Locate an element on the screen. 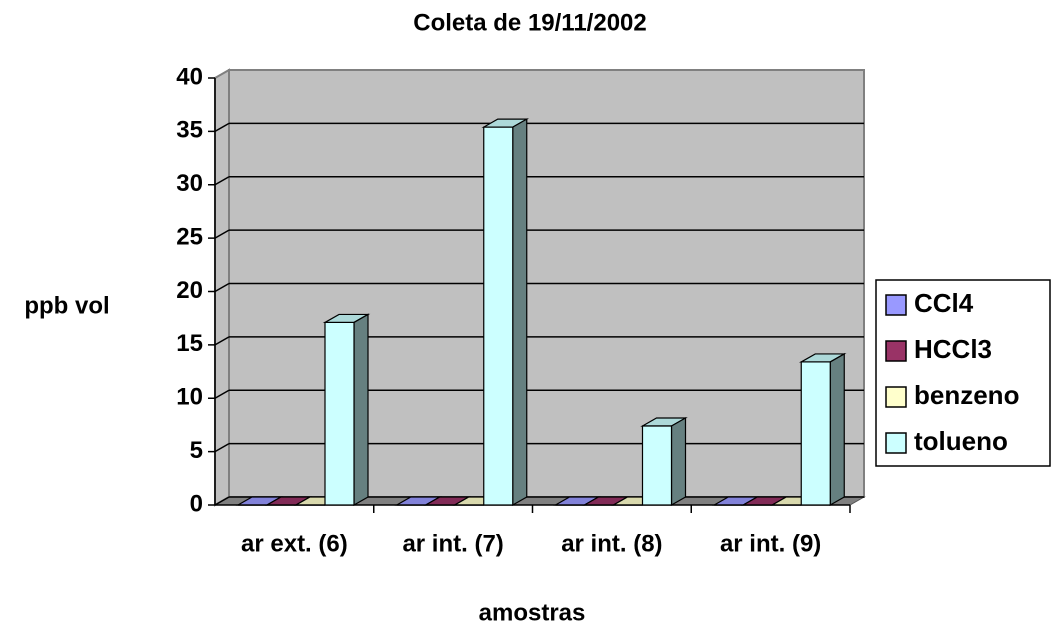 Image resolution: width=1056 pixels, height=641 pixels. y-tick-label: 20 is located at coordinates (189, 290).